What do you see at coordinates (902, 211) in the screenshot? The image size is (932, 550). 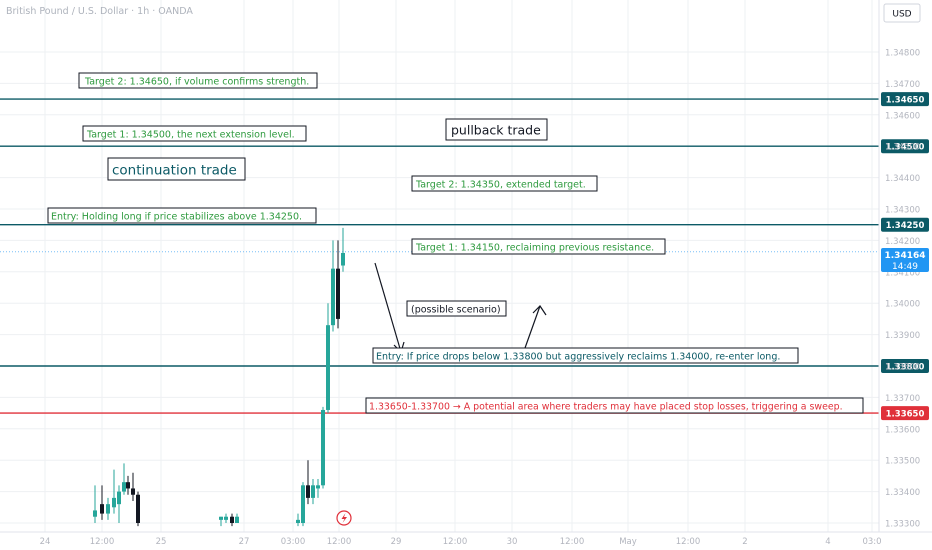 I see `y-tick-label: 1.34300` at bounding box center [902, 211].